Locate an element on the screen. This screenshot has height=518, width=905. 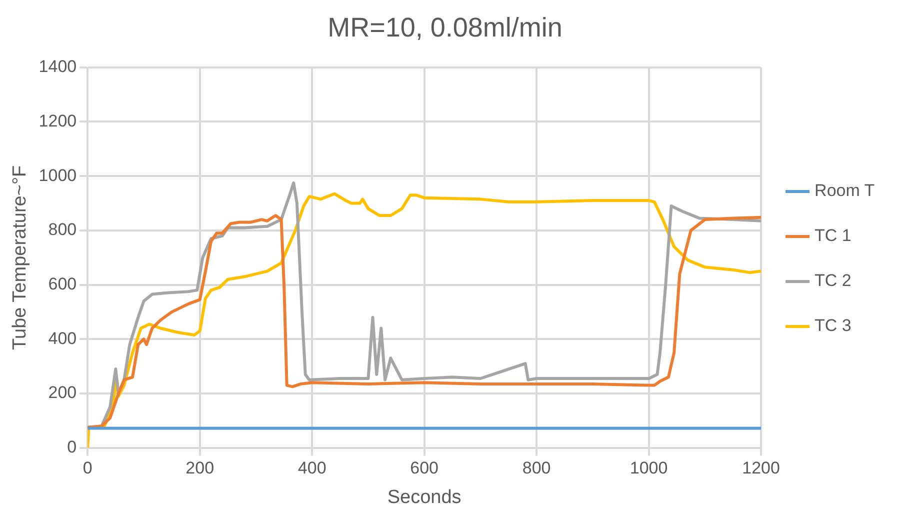
x-axis-title: Seconds is located at coordinates (424, 497).